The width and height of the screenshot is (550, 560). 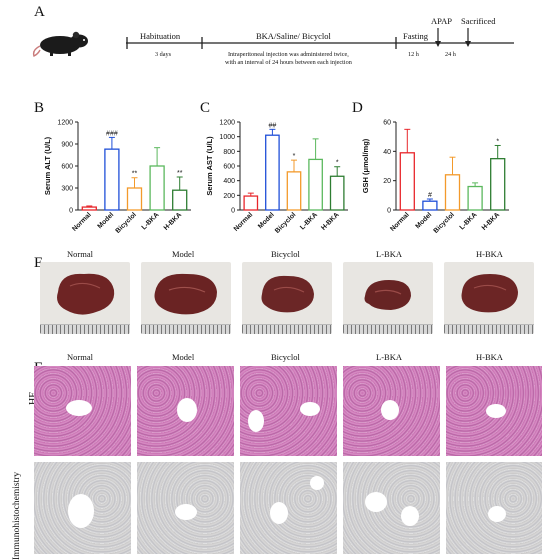 What do you see at coordinates (287, 298) in the screenshot?
I see `liver-photo-bicyclol` at bounding box center [287, 298].